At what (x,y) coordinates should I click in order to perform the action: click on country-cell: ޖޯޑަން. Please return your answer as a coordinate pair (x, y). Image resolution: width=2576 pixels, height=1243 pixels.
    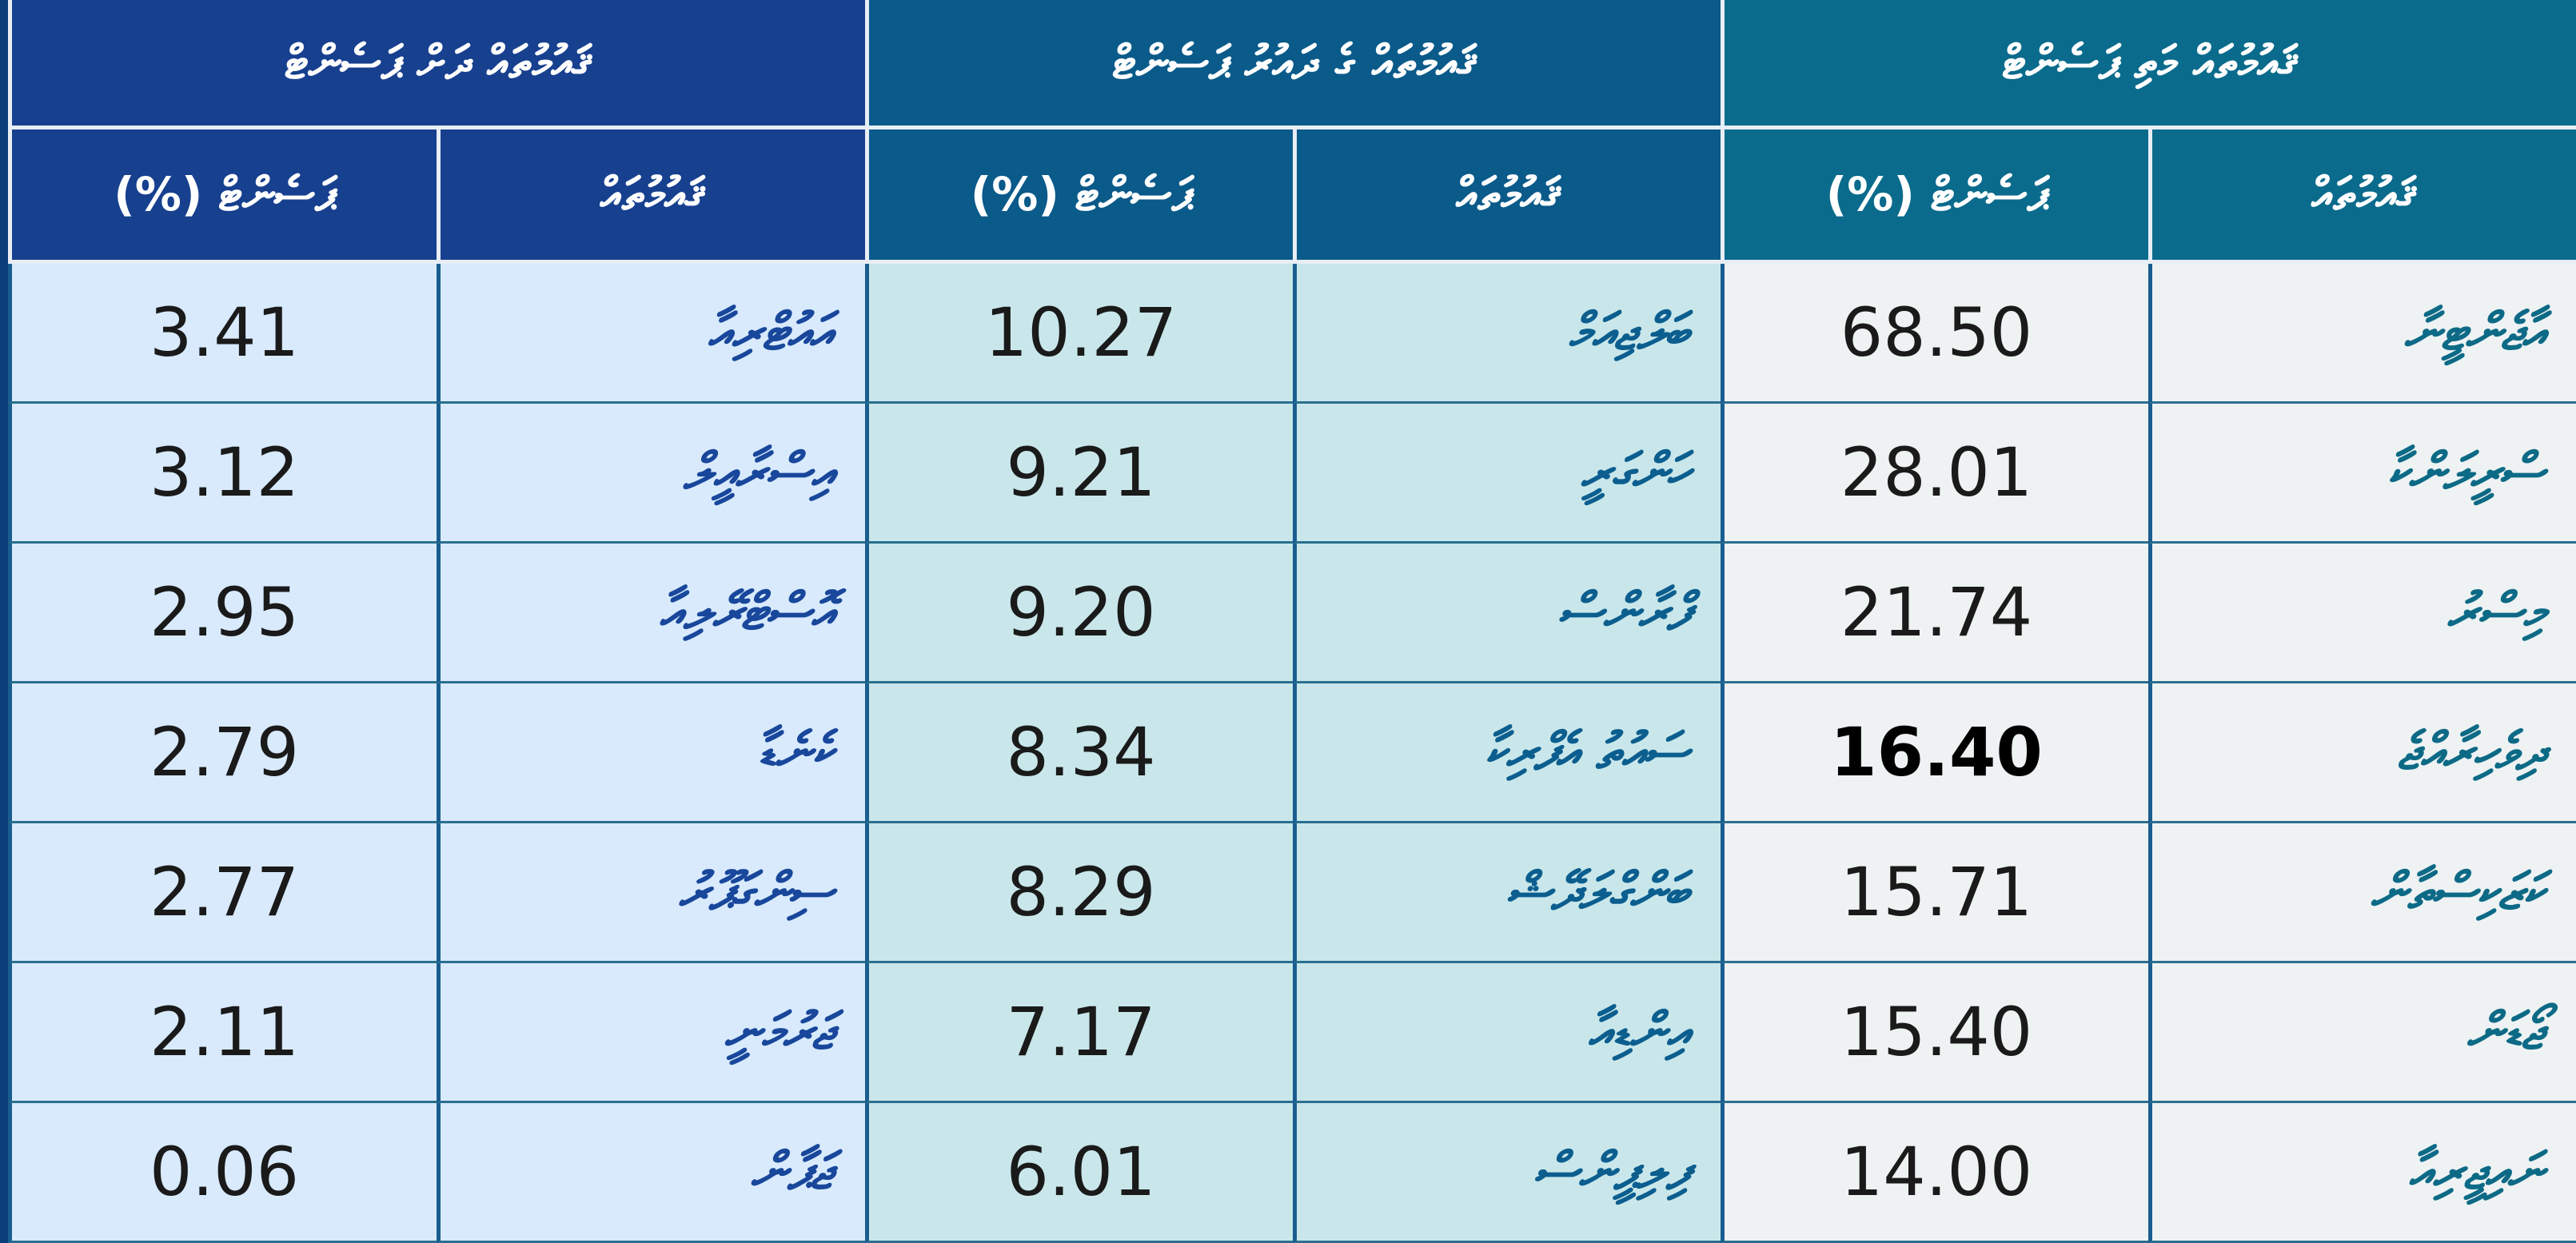
    Looking at the image, I should click on (2362, 1033).